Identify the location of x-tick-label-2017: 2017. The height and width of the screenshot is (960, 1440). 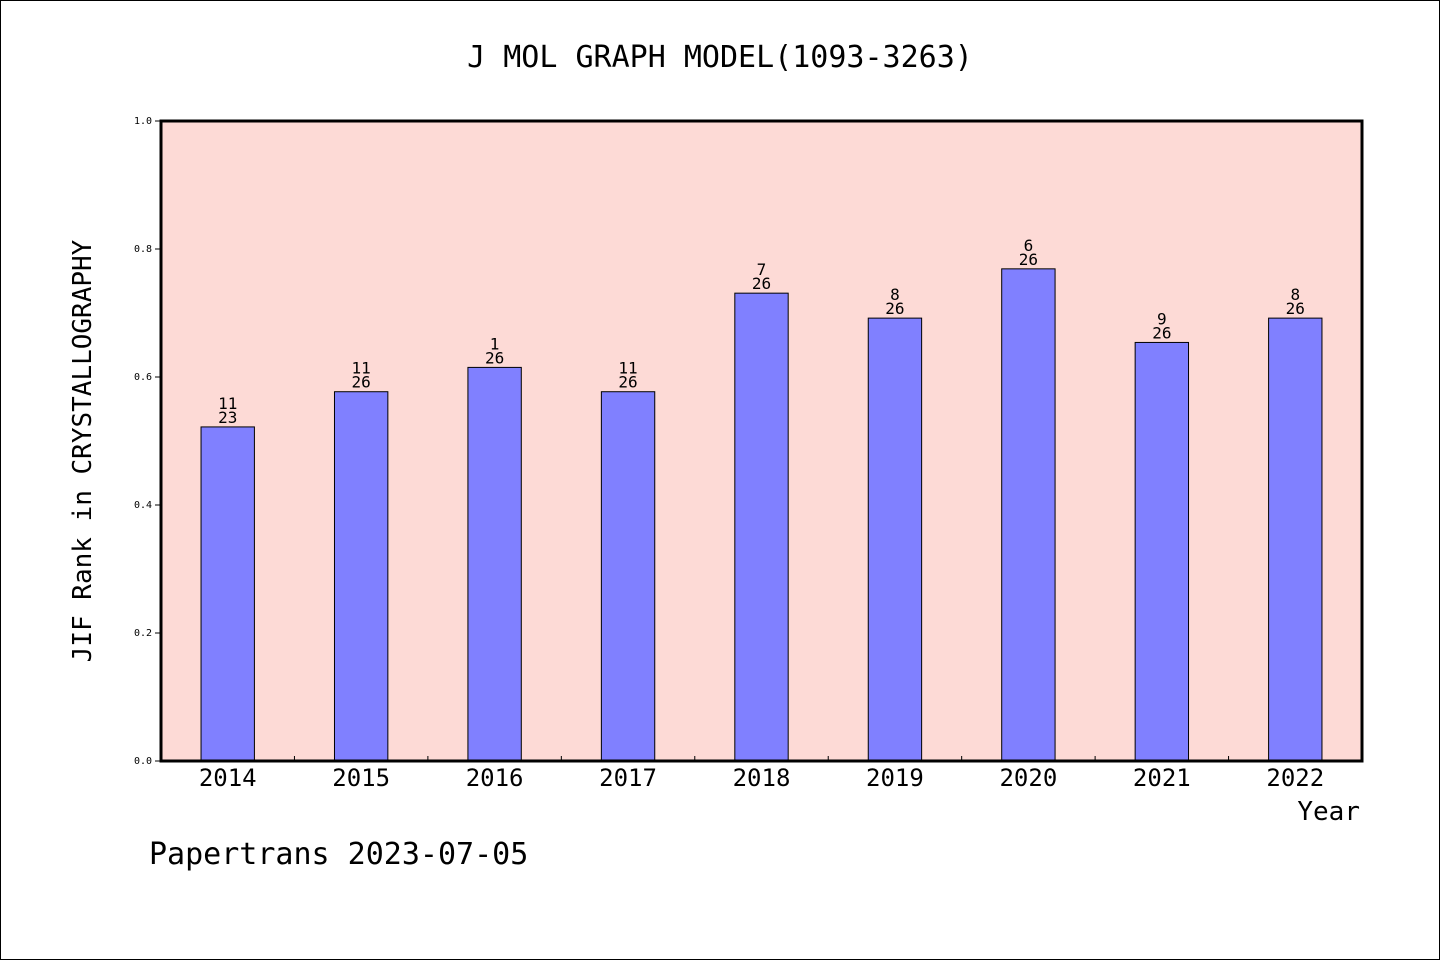
(628, 778).